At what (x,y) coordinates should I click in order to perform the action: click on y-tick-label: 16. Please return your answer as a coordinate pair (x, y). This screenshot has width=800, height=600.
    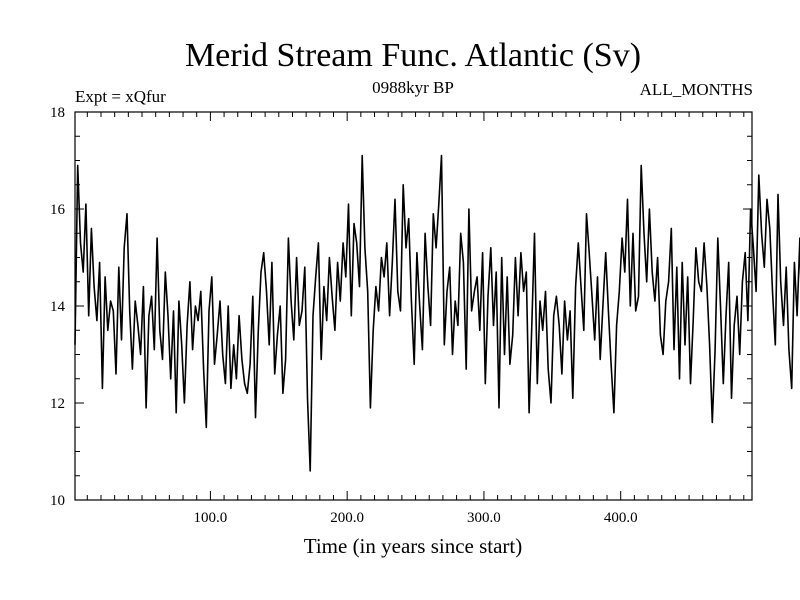
    Looking at the image, I should click on (58, 210).